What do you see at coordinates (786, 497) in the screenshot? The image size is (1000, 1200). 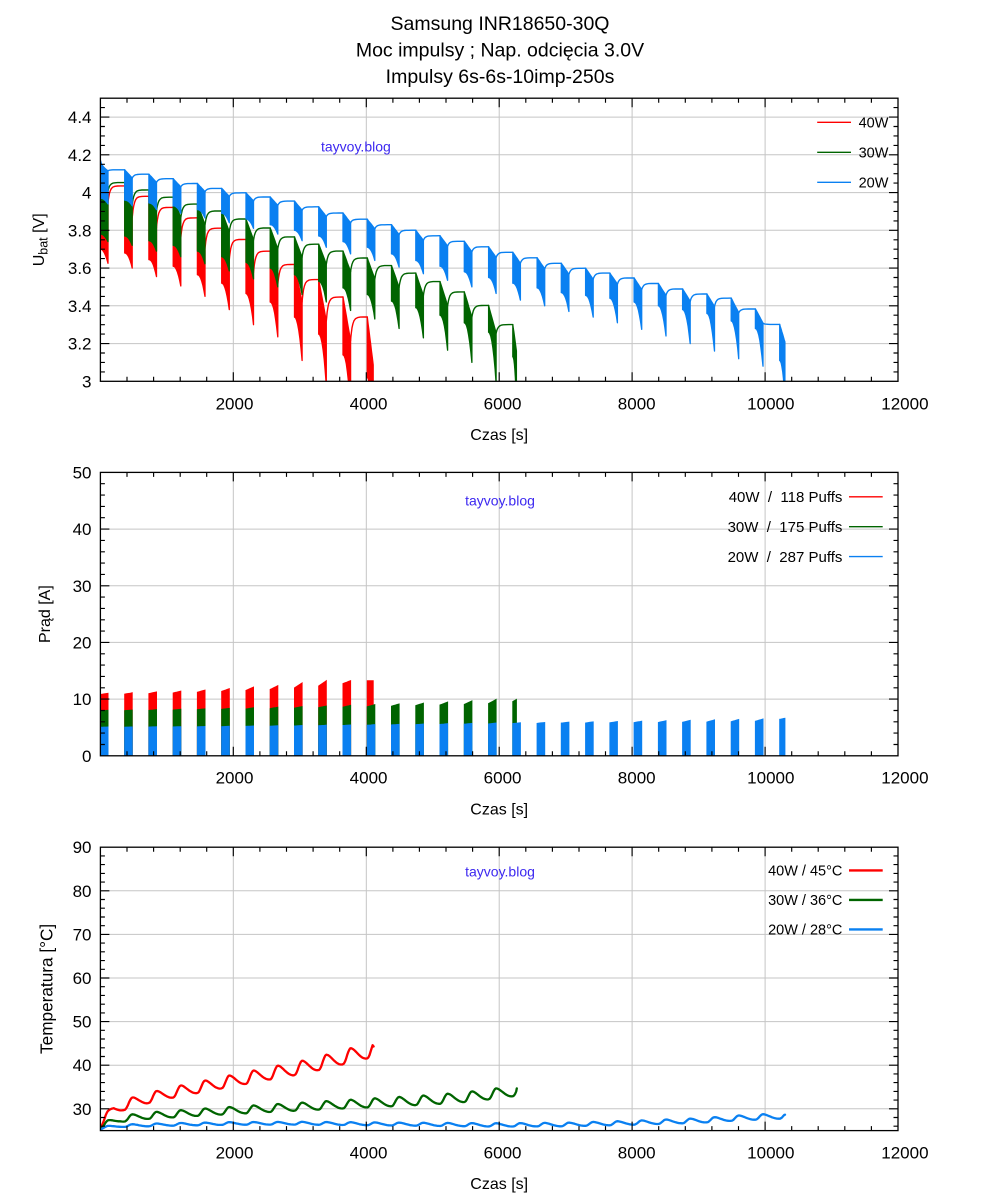 I see `svg-text: 40W / 118 Puffs` at bounding box center [786, 497].